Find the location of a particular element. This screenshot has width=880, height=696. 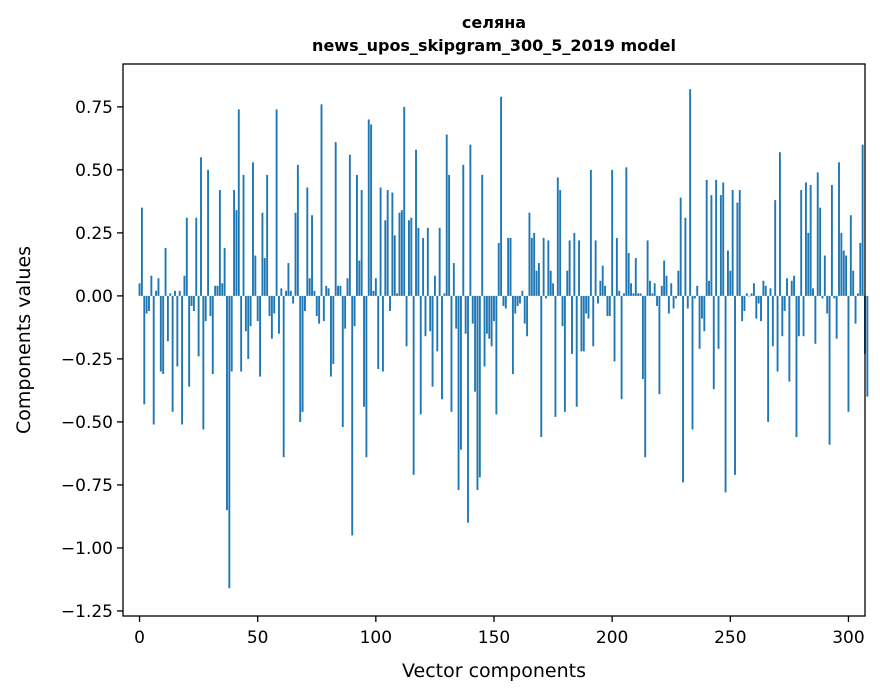

x-tick-label: 250 is located at coordinates (730, 638).